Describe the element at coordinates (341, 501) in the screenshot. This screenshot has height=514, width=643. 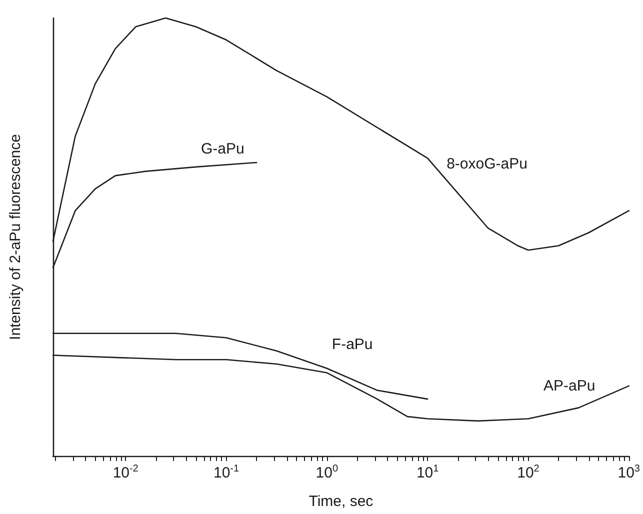
I see `x-axis-title: Time, sec` at that location.